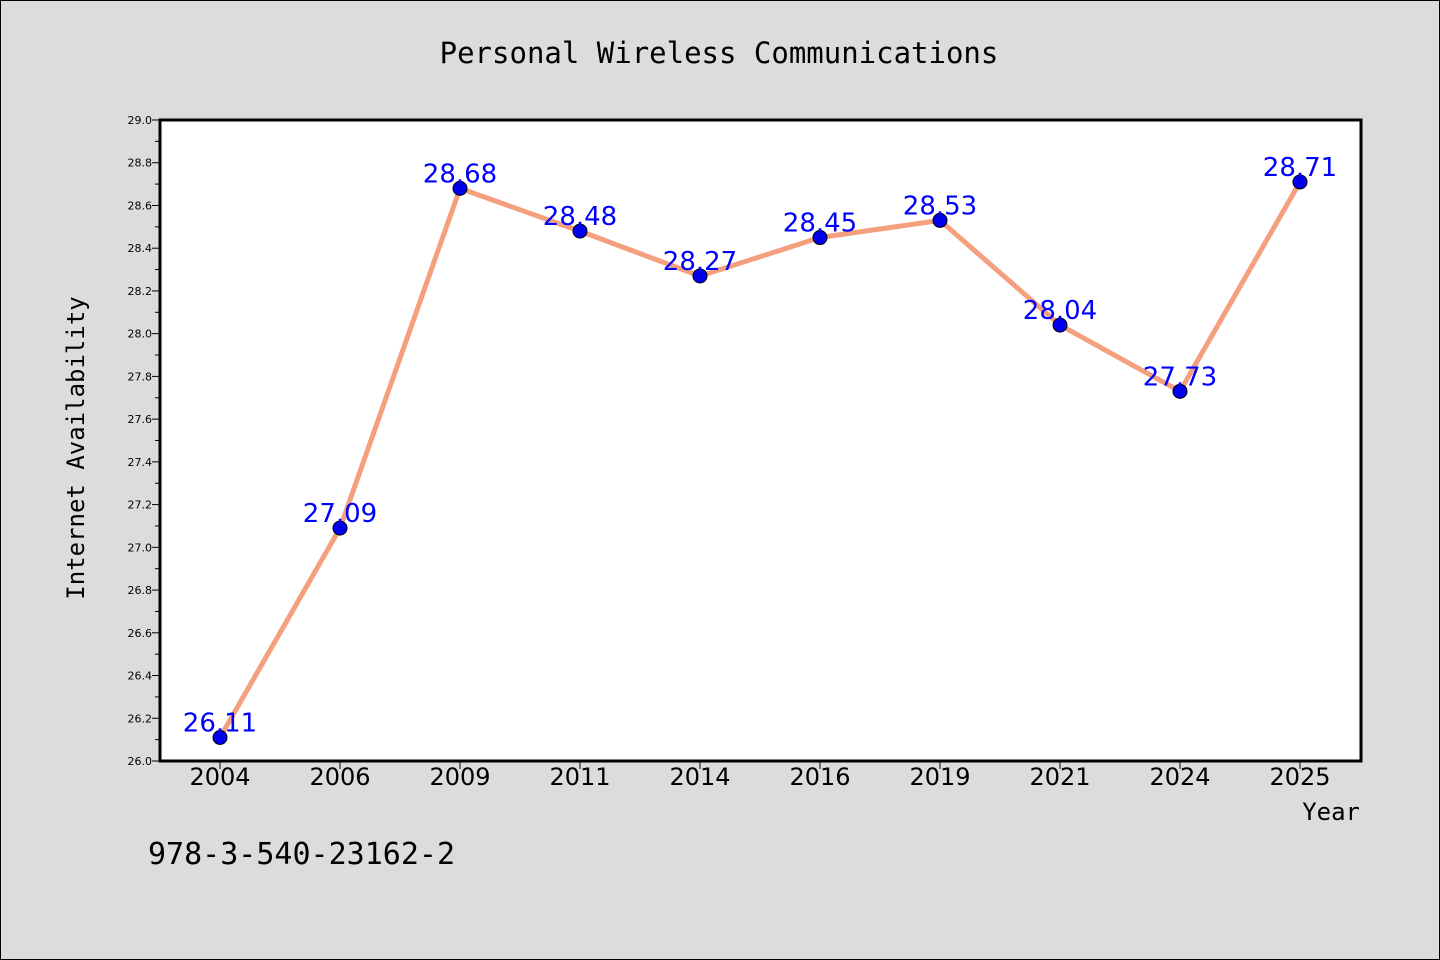  What do you see at coordinates (140, 291) in the screenshot?
I see `y-tick-label: 28.2` at bounding box center [140, 291].